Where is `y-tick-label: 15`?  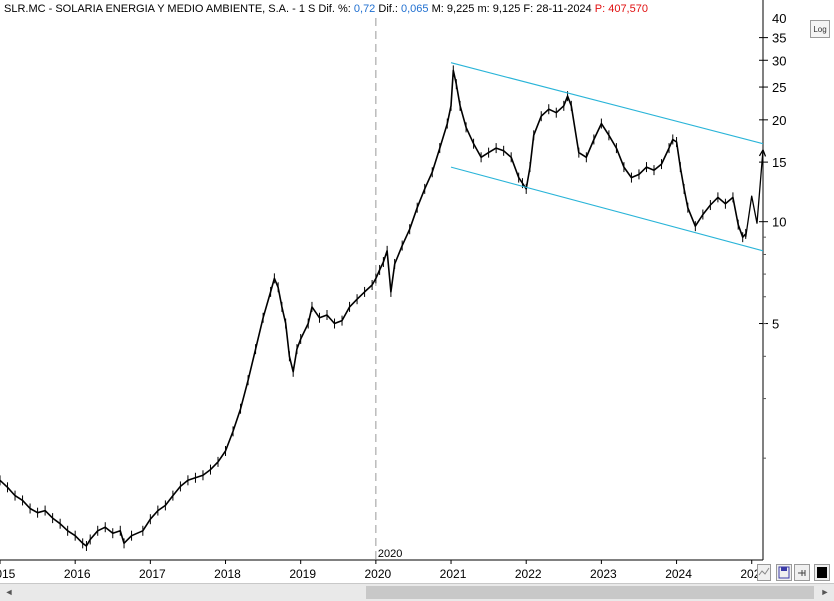
y-tick-label: 15 is located at coordinates (779, 162).